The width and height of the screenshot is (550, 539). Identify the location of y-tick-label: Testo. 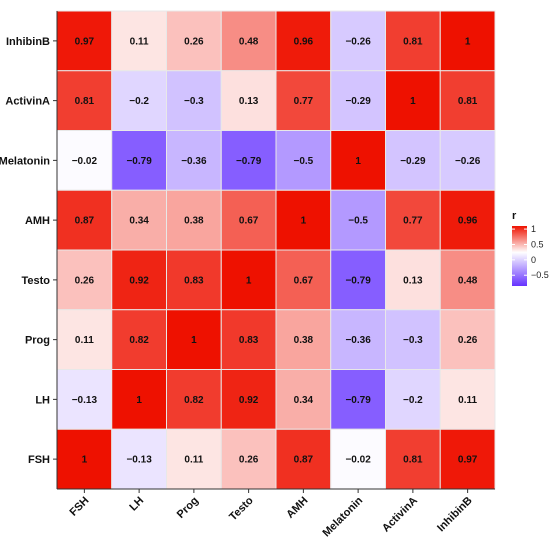
(35, 281).